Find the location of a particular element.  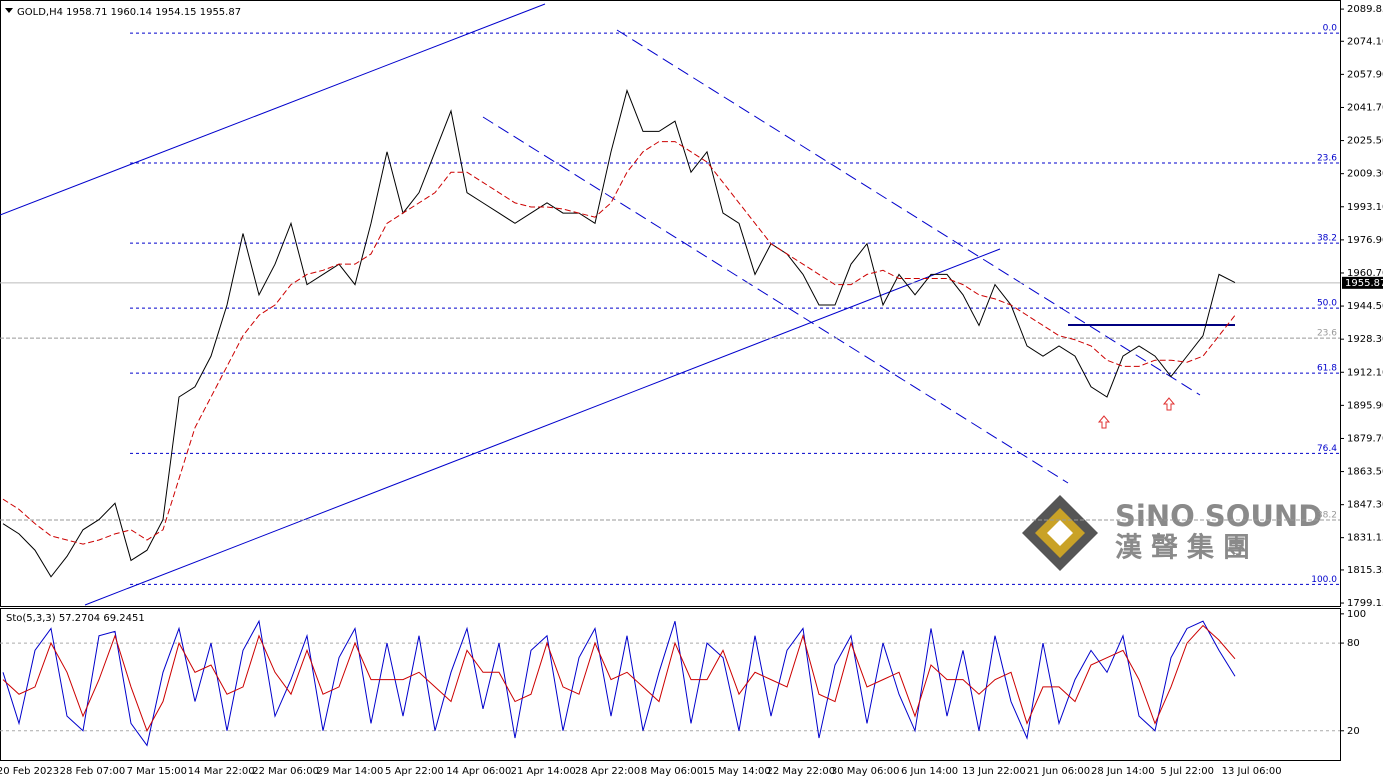

y-tick-label: 1879.70 is located at coordinates (1365, 438).